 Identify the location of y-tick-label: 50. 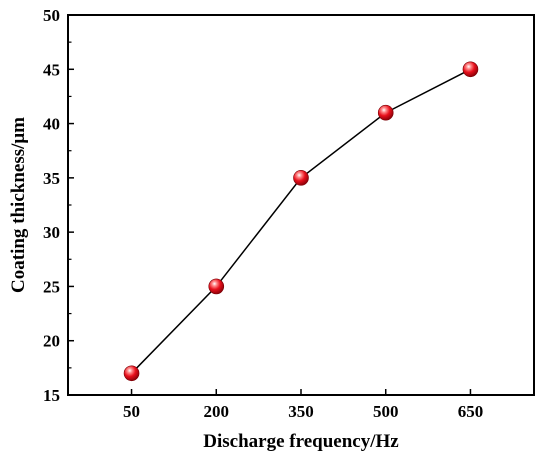
(51, 15).